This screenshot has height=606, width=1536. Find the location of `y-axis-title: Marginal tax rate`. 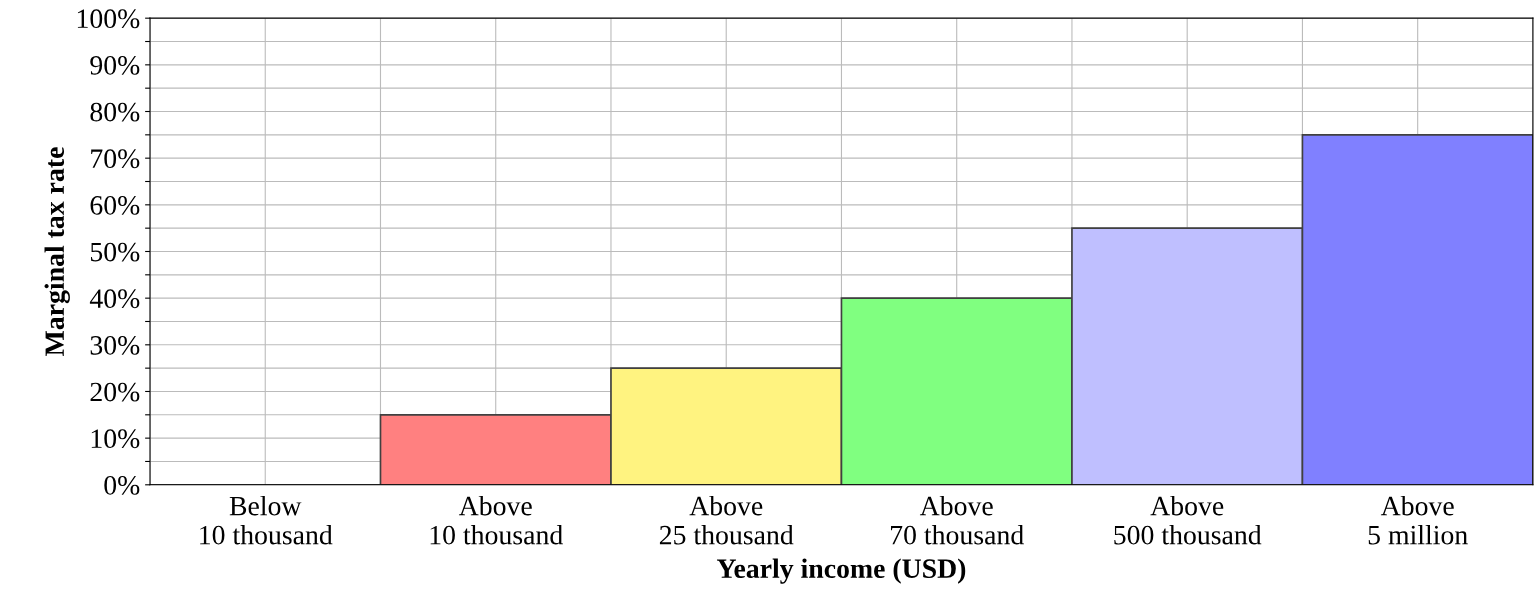

y-axis-title: Marginal tax rate is located at coordinates (57, 251).